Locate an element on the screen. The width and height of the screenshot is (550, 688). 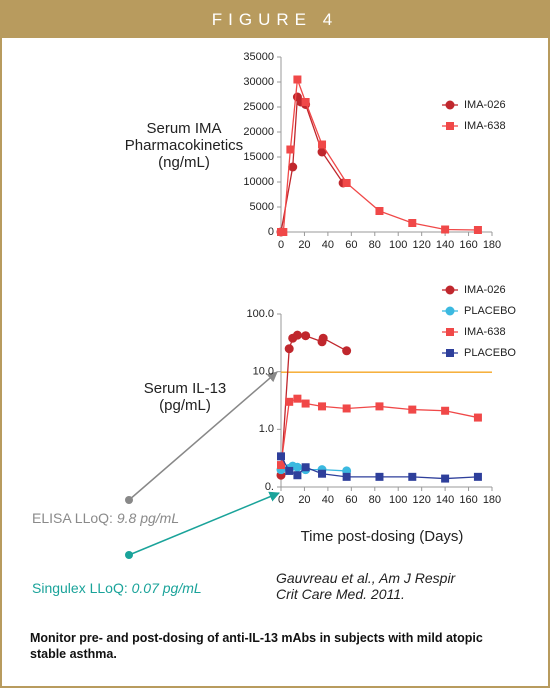
y-tick-label: 10.0 is located at coordinates (263, 372).